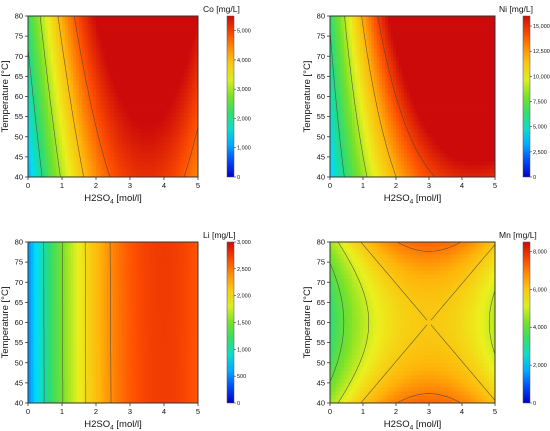 This screenshot has height=431, width=550. Describe the element at coordinates (540, 103) in the screenshot. I see `colorbar-tick-label: 7,500` at that location.